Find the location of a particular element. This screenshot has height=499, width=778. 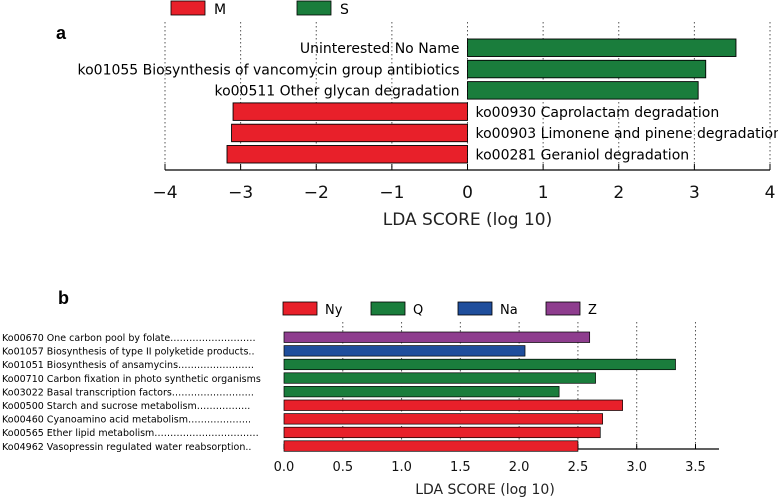

x-tick-label-a: −2 is located at coordinates (316, 193).